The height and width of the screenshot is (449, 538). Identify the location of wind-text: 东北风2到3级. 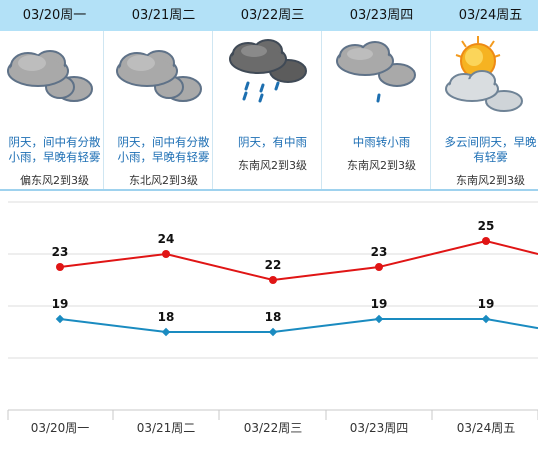
(163, 180).